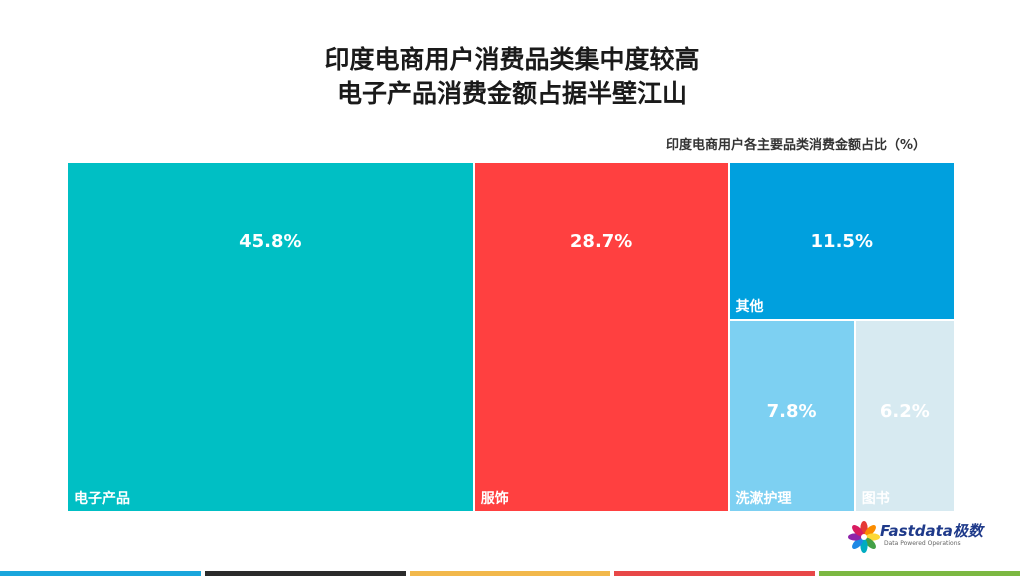 Image resolution: width=1024 pixels, height=576 pixels. I want to click on treemap-tile: 11.5% 其他, so click(841, 241).